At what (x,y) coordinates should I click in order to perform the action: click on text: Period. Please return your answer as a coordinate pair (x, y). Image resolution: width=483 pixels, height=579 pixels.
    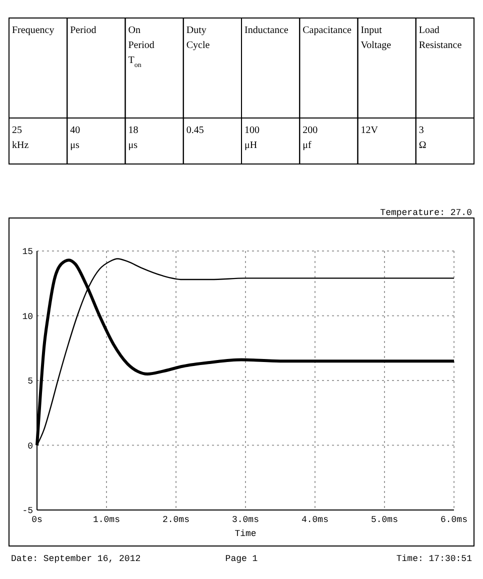
    Looking at the image, I should click on (83, 30).